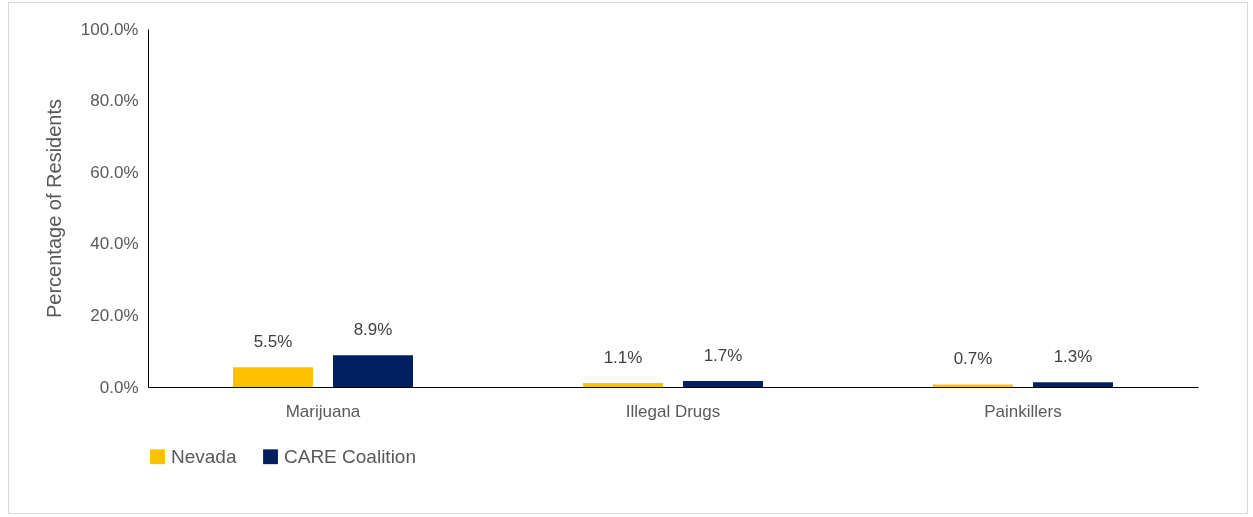 This screenshot has width=1253, height=517. What do you see at coordinates (323, 411) in the screenshot?
I see `x-tick-label: Marijuana` at bounding box center [323, 411].